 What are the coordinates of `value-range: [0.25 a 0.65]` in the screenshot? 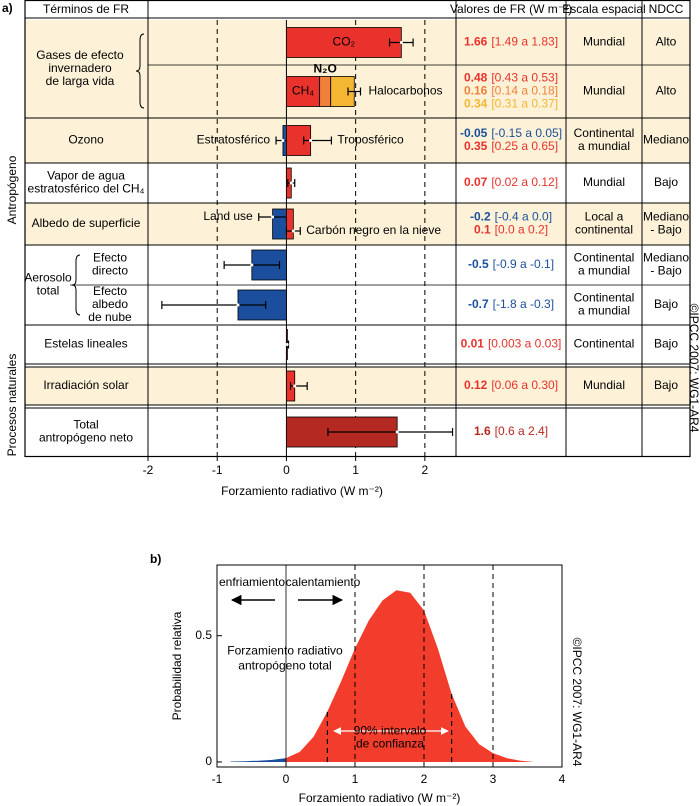 It's located at (524, 146).